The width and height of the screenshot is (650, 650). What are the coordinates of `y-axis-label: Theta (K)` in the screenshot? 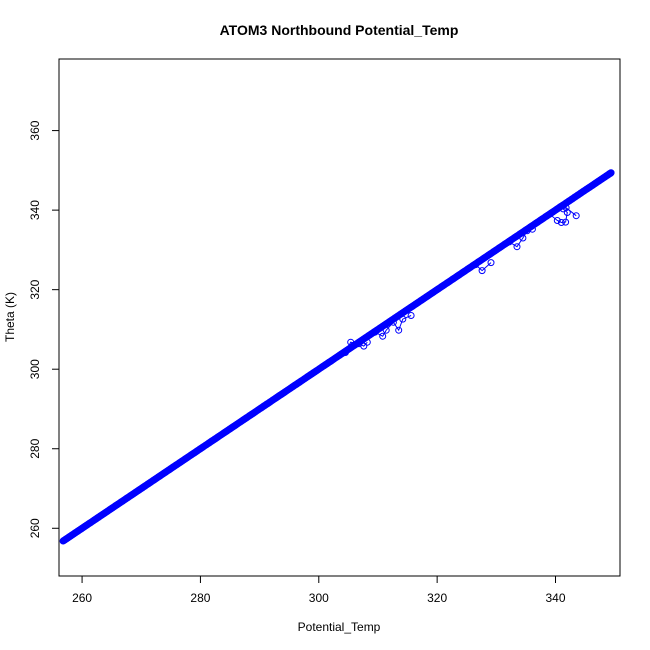 It's located at (10, 317).